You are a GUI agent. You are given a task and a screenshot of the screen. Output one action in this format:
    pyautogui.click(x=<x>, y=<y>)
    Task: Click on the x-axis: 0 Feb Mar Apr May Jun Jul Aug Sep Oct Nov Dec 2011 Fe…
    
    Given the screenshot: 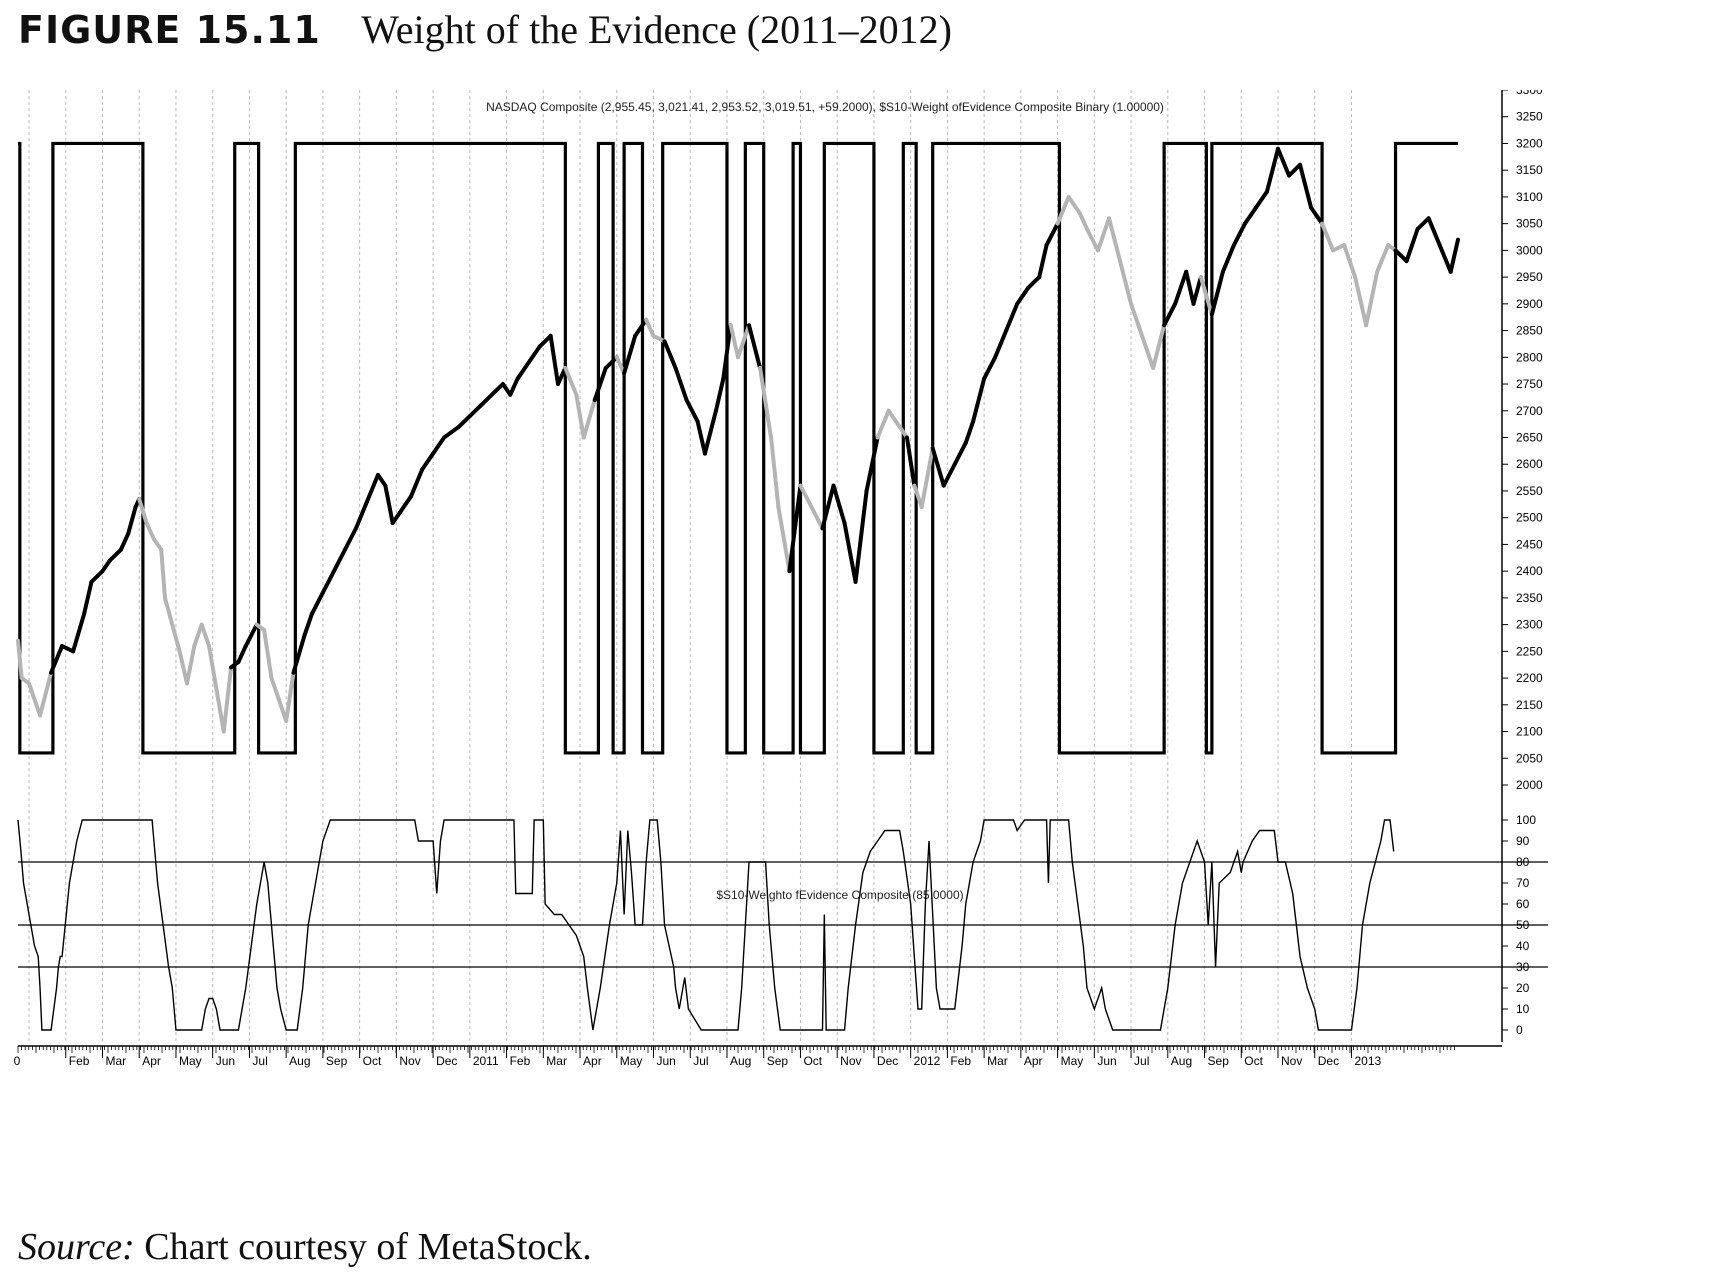 What is the action you would take?
    pyautogui.click(x=758, y=1056)
    